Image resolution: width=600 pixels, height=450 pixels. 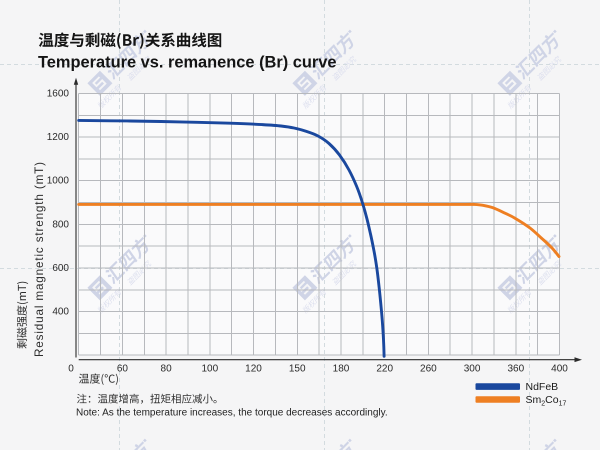 I want to click on svg-text: 1600, so click(x=58, y=94).